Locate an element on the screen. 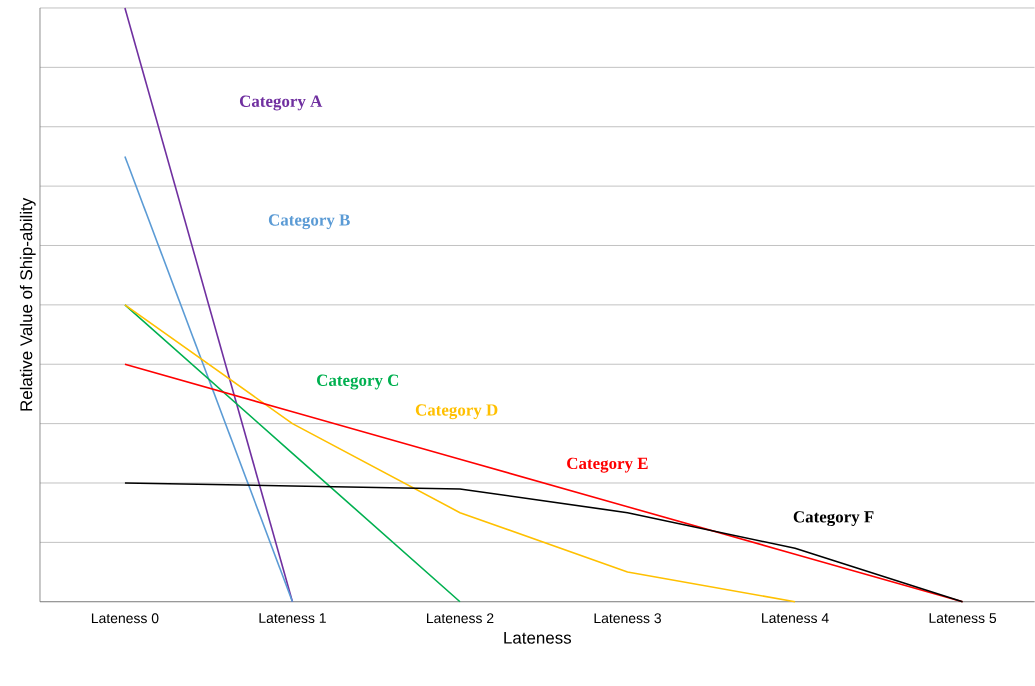  text: Category B is located at coordinates (309, 222).